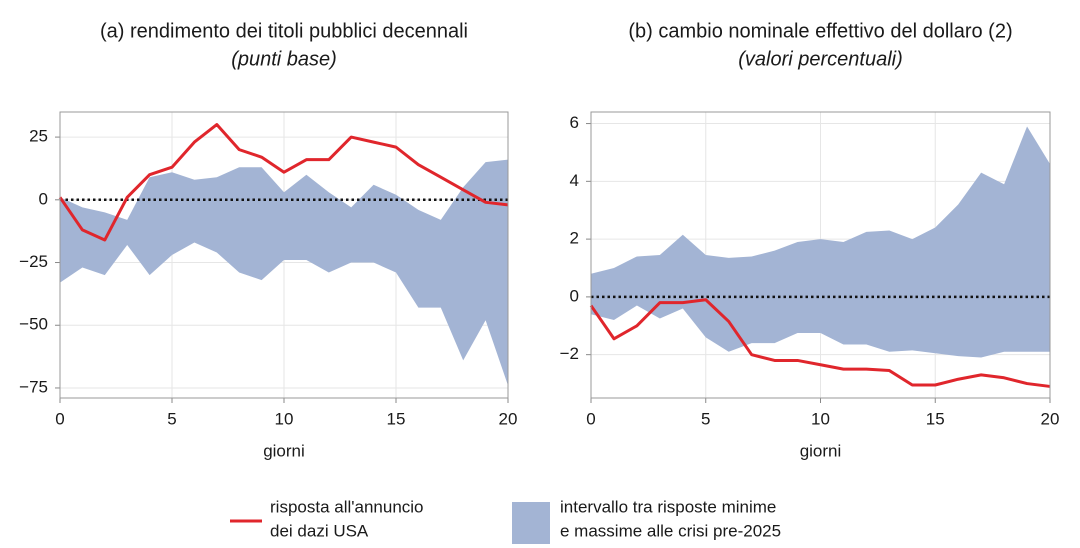 The width and height of the screenshot is (1080, 548). What do you see at coordinates (574, 238) in the screenshot?
I see `y-tick-label: 2` at bounding box center [574, 238].